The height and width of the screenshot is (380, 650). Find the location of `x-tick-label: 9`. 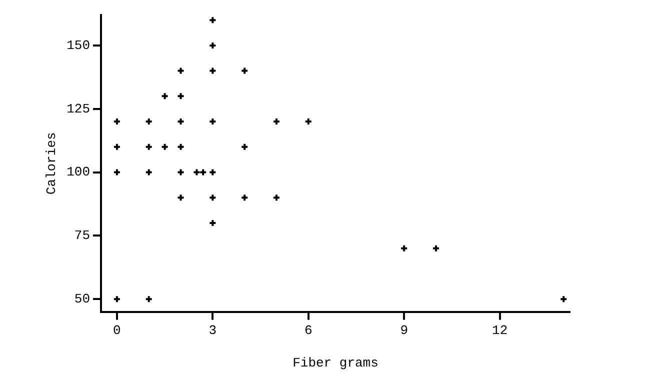

x-tick-label: 9 is located at coordinates (404, 330).